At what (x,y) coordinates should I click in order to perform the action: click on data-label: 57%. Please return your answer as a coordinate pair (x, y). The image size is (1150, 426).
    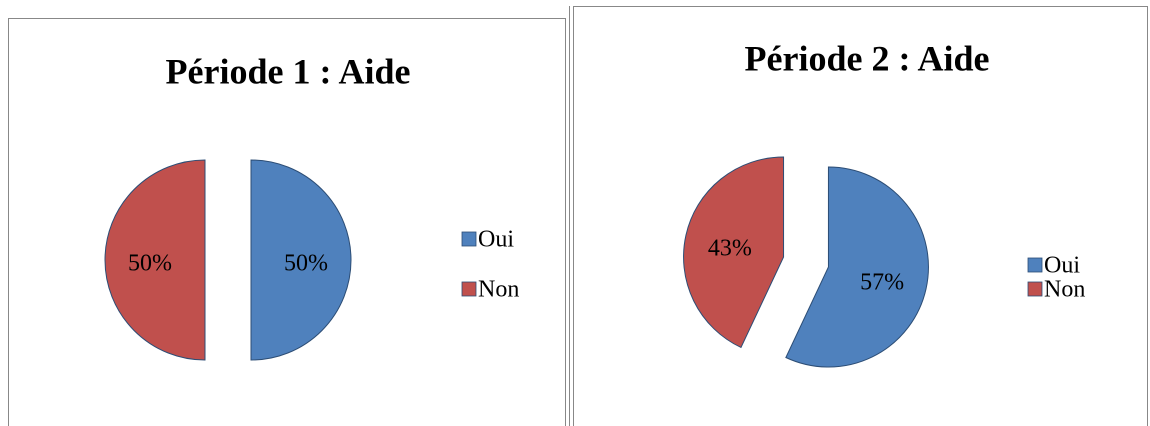
    Looking at the image, I should click on (882, 283).